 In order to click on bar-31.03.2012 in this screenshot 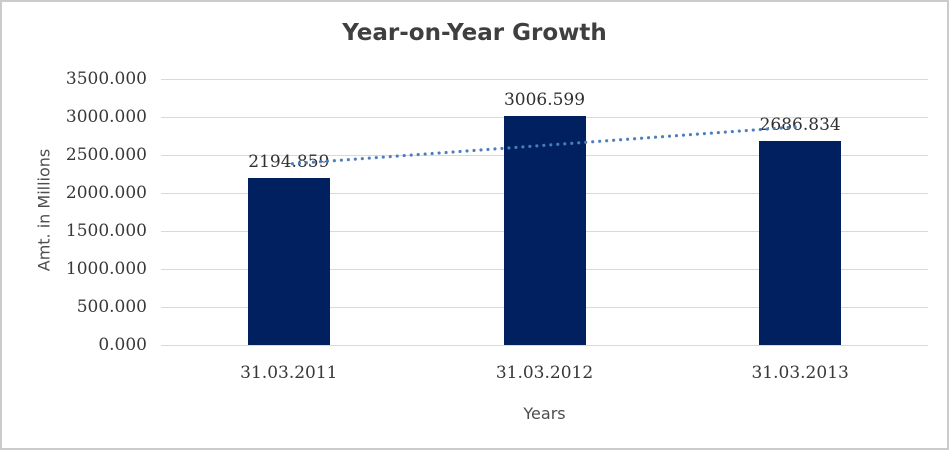, I will do `click(545, 230)`.